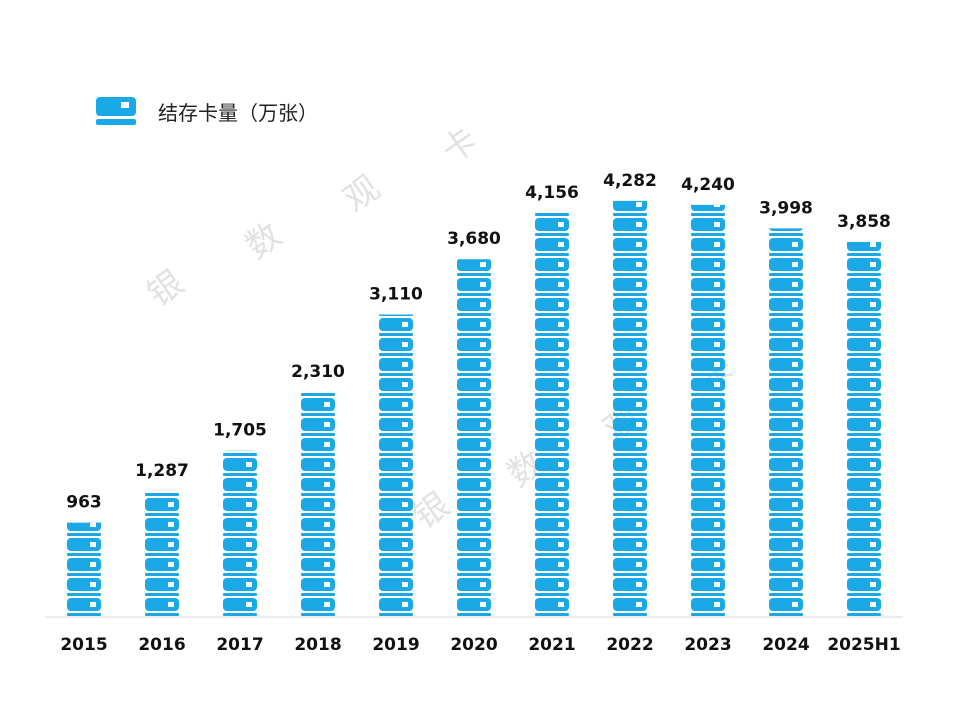 This screenshot has width=960, height=720. I want to click on data-label: 3,998, so click(786, 208).